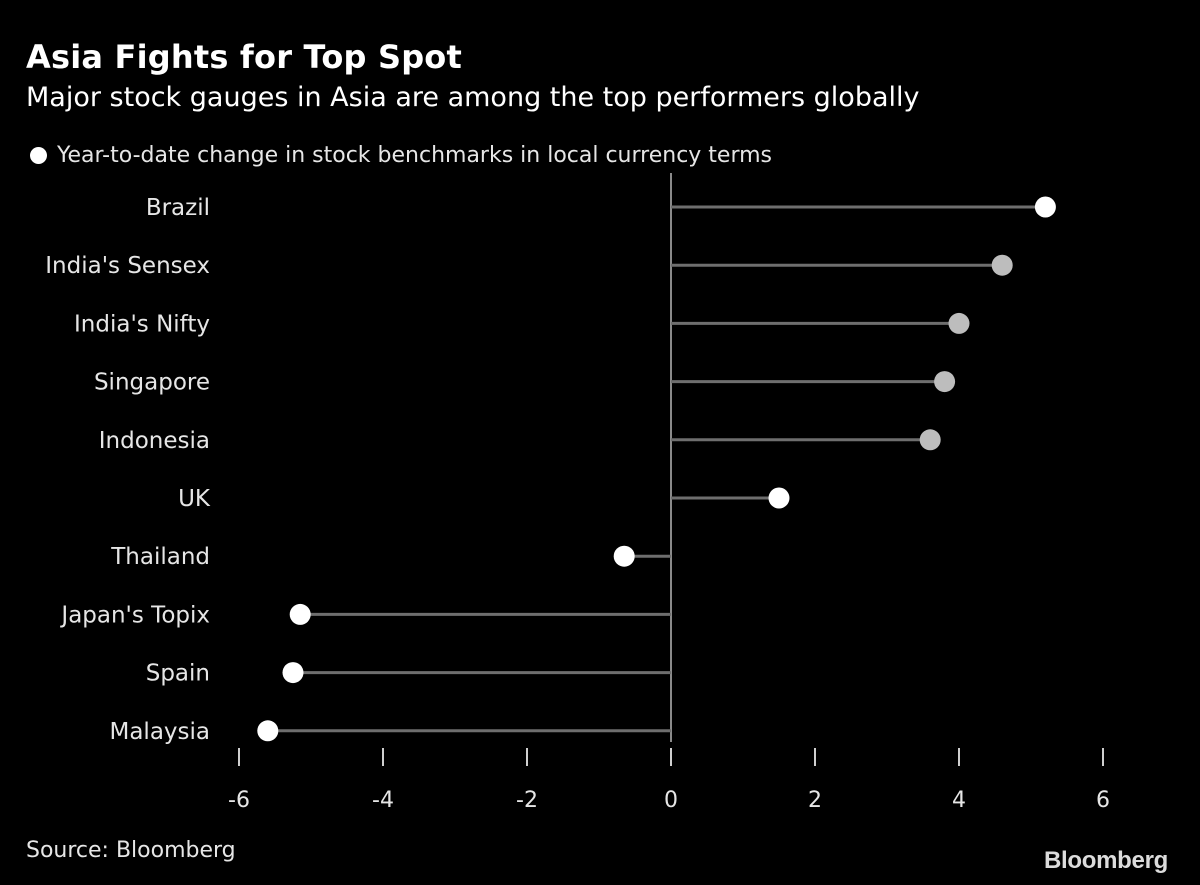 The width and height of the screenshot is (1200, 885). I want to click on x-tick-label: 6, so click(1103, 800).